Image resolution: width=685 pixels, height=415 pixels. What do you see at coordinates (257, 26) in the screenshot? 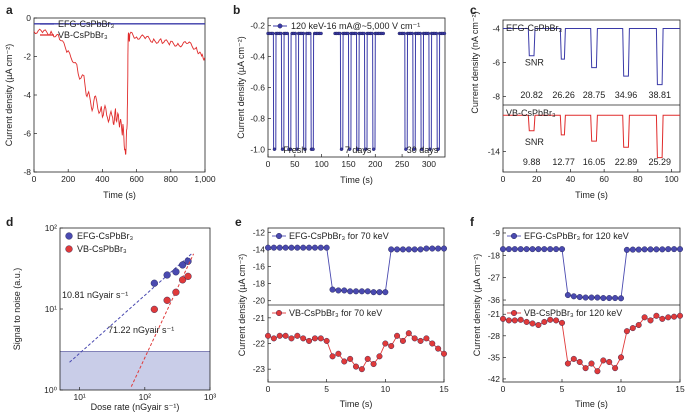
I see `panel-b-ytick-0-label: -0.2` at bounding box center [257, 26].